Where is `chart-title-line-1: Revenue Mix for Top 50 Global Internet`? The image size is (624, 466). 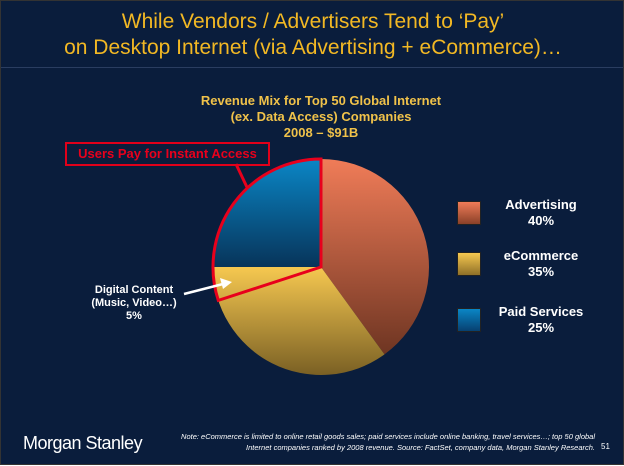
chart-title-line-1: Revenue Mix for Top 50 Global Internet is located at coordinates (321, 100).